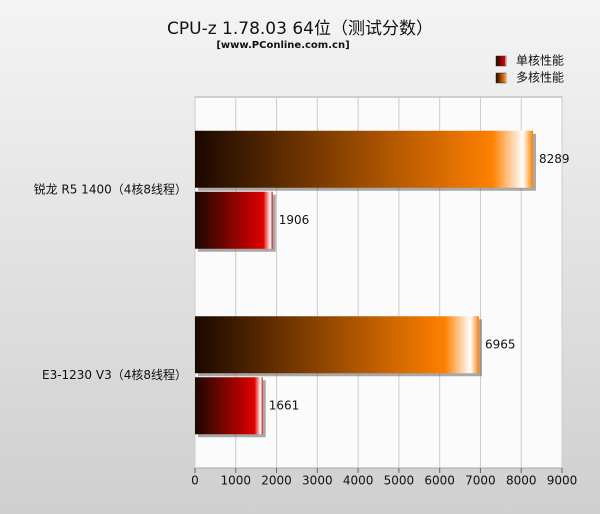  I want to click on x-tick-label: 6000, so click(439, 481).